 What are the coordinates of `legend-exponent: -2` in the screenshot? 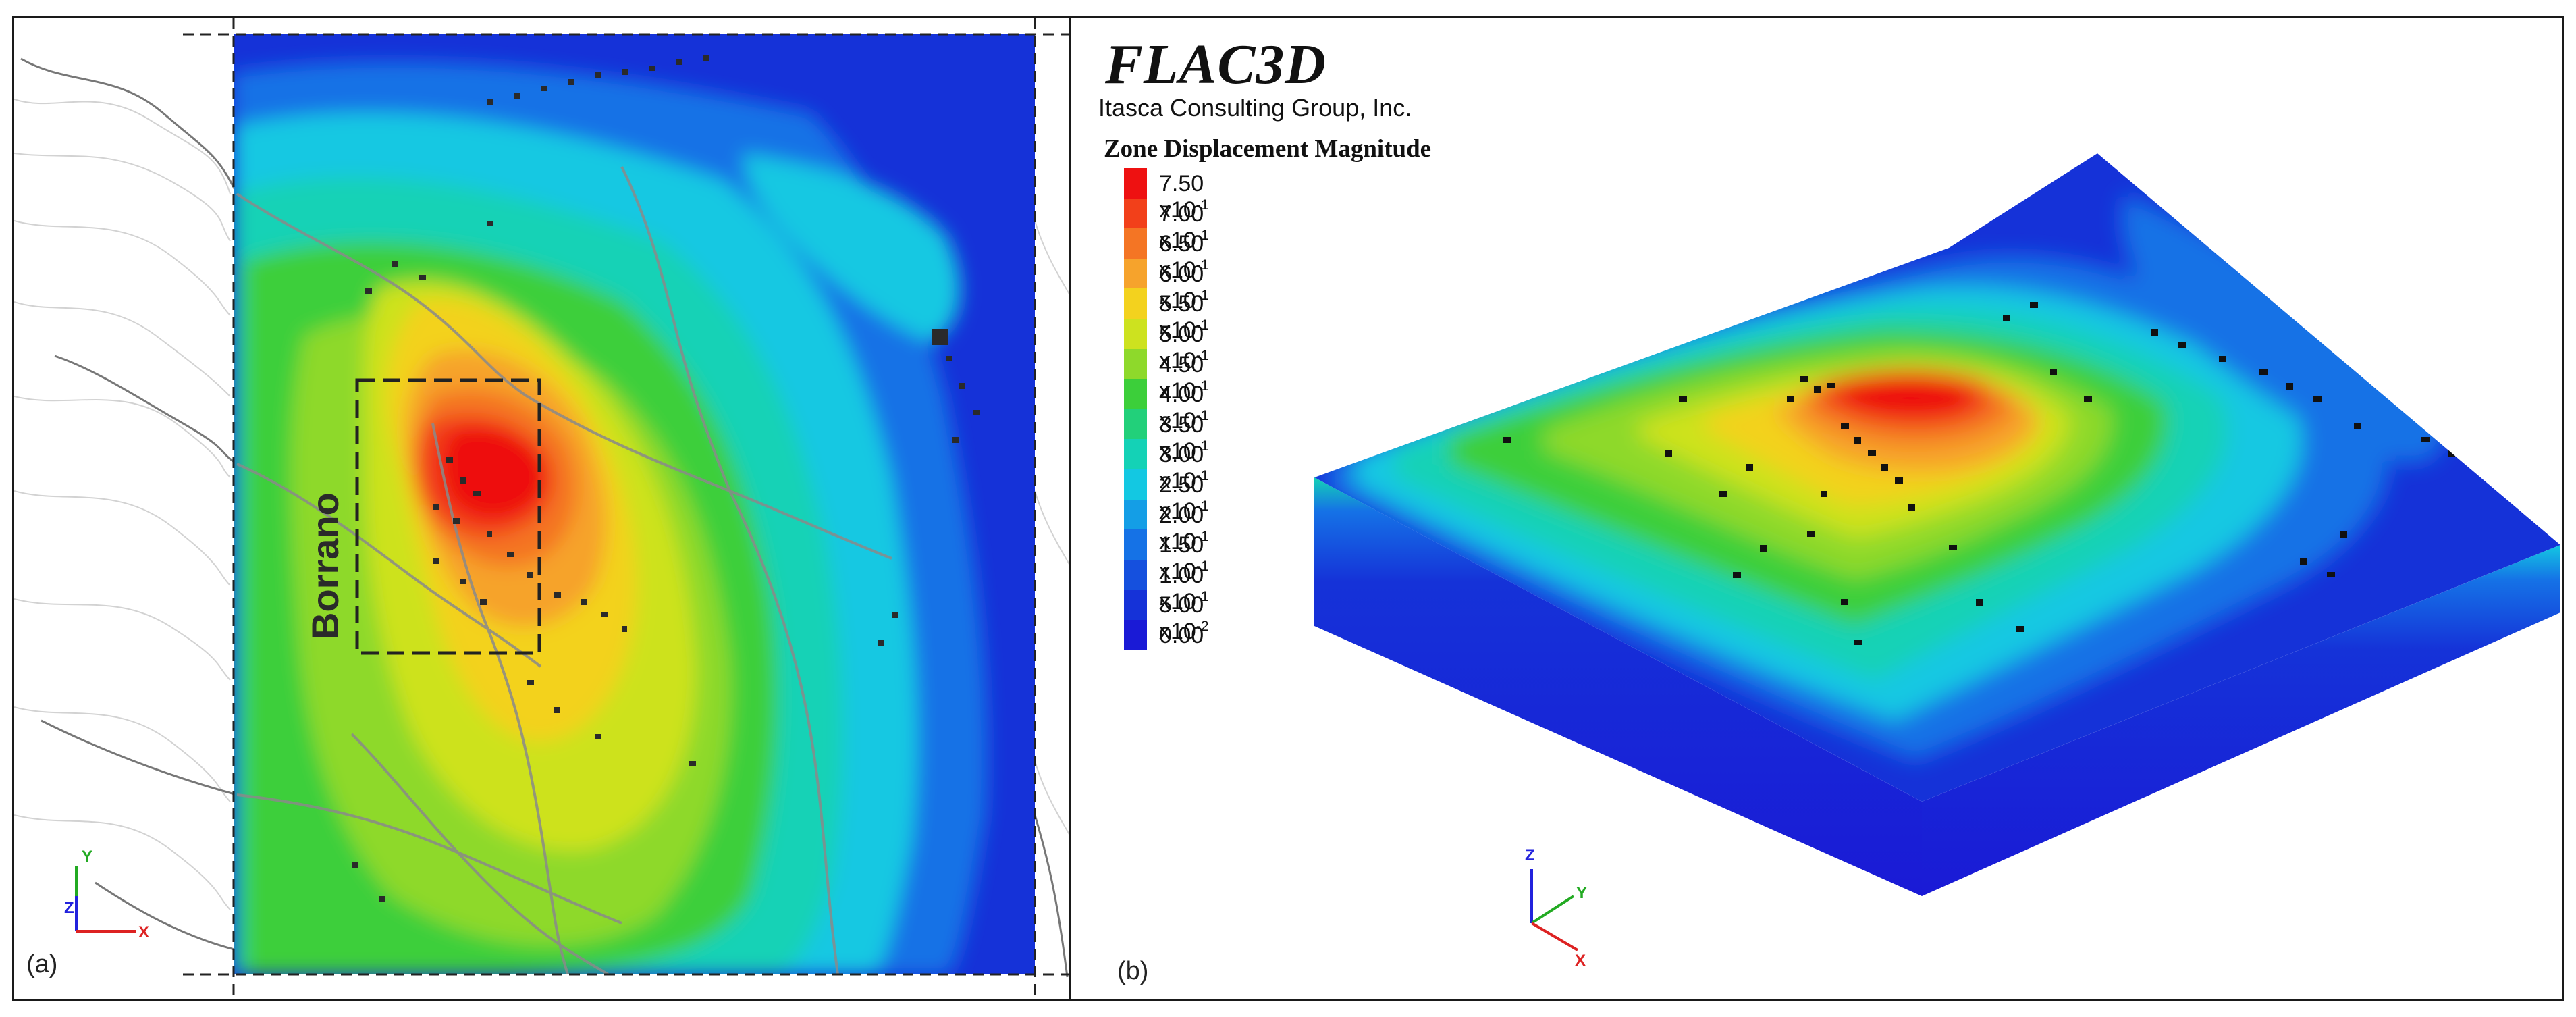 It's located at (1202, 627).